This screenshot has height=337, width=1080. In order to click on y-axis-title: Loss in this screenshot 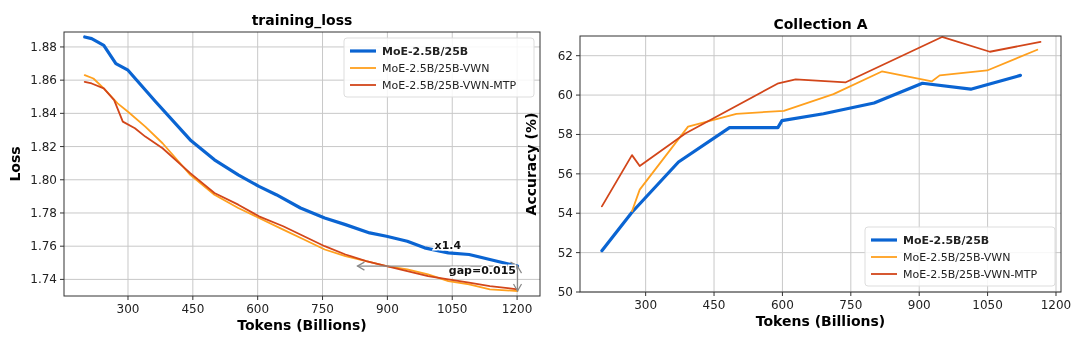, I will do `click(15, 164)`.